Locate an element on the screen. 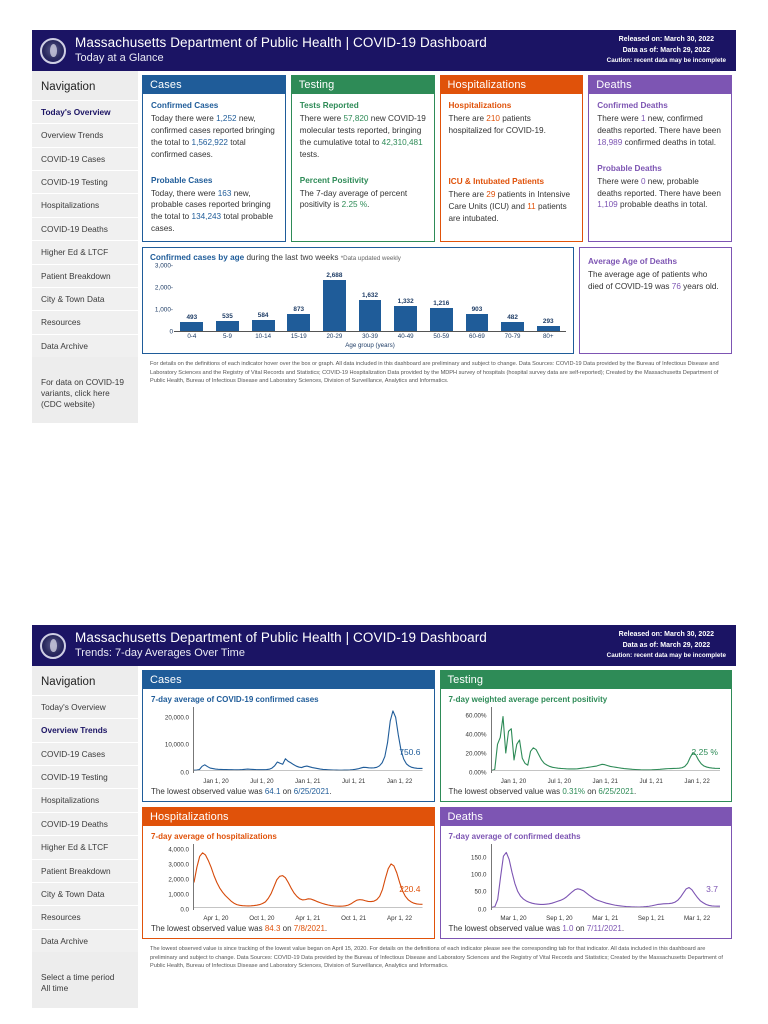 The height and width of the screenshot is (1024, 768). bar-slot: 903 is located at coordinates (477, 299).